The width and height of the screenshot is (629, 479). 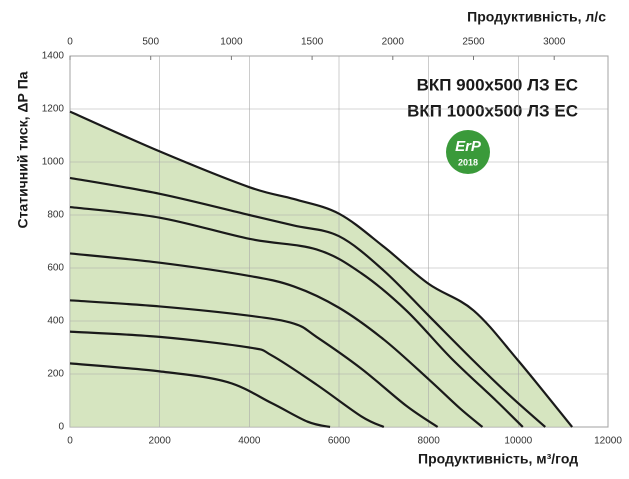 I want to click on x2-tick-label: 500, so click(x=150, y=42).